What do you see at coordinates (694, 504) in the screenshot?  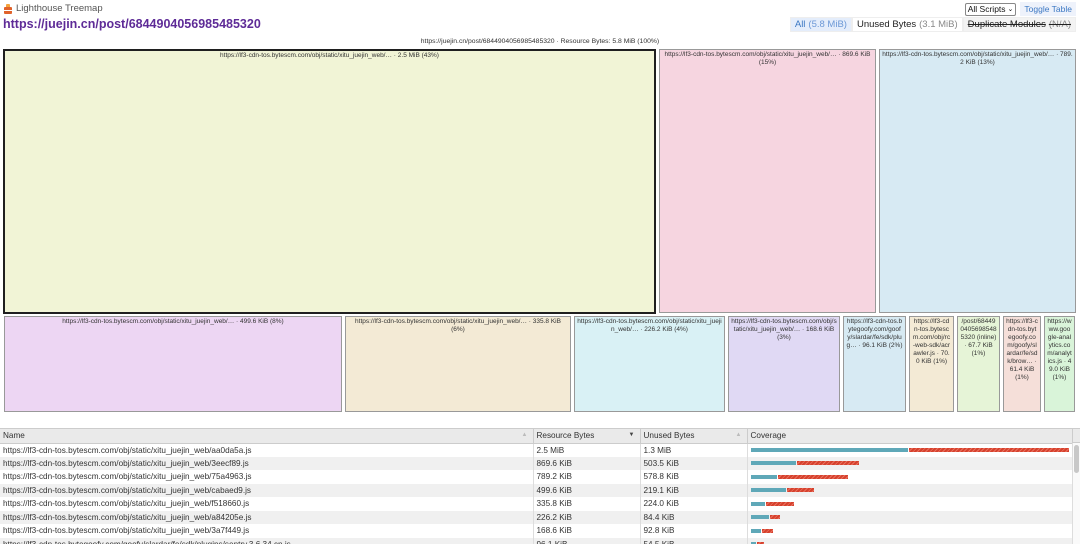 I see `cell-unused-bytes: 224.0 KiB` at bounding box center [694, 504].